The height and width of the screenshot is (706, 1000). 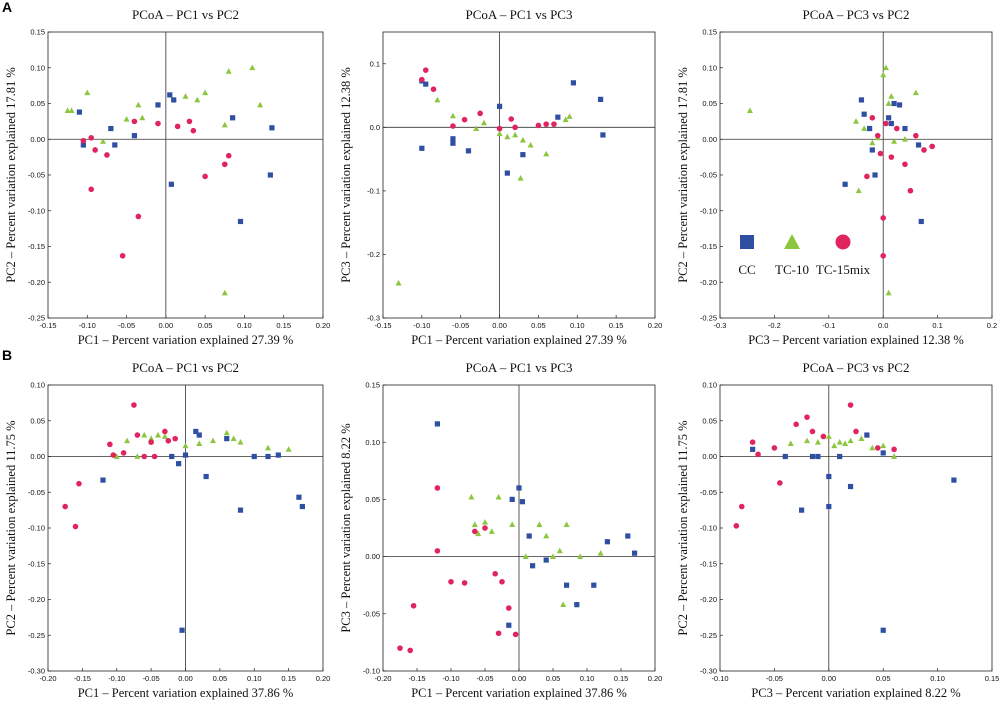 I want to click on x-tick-label: 0.00, so click(x=185, y=678).